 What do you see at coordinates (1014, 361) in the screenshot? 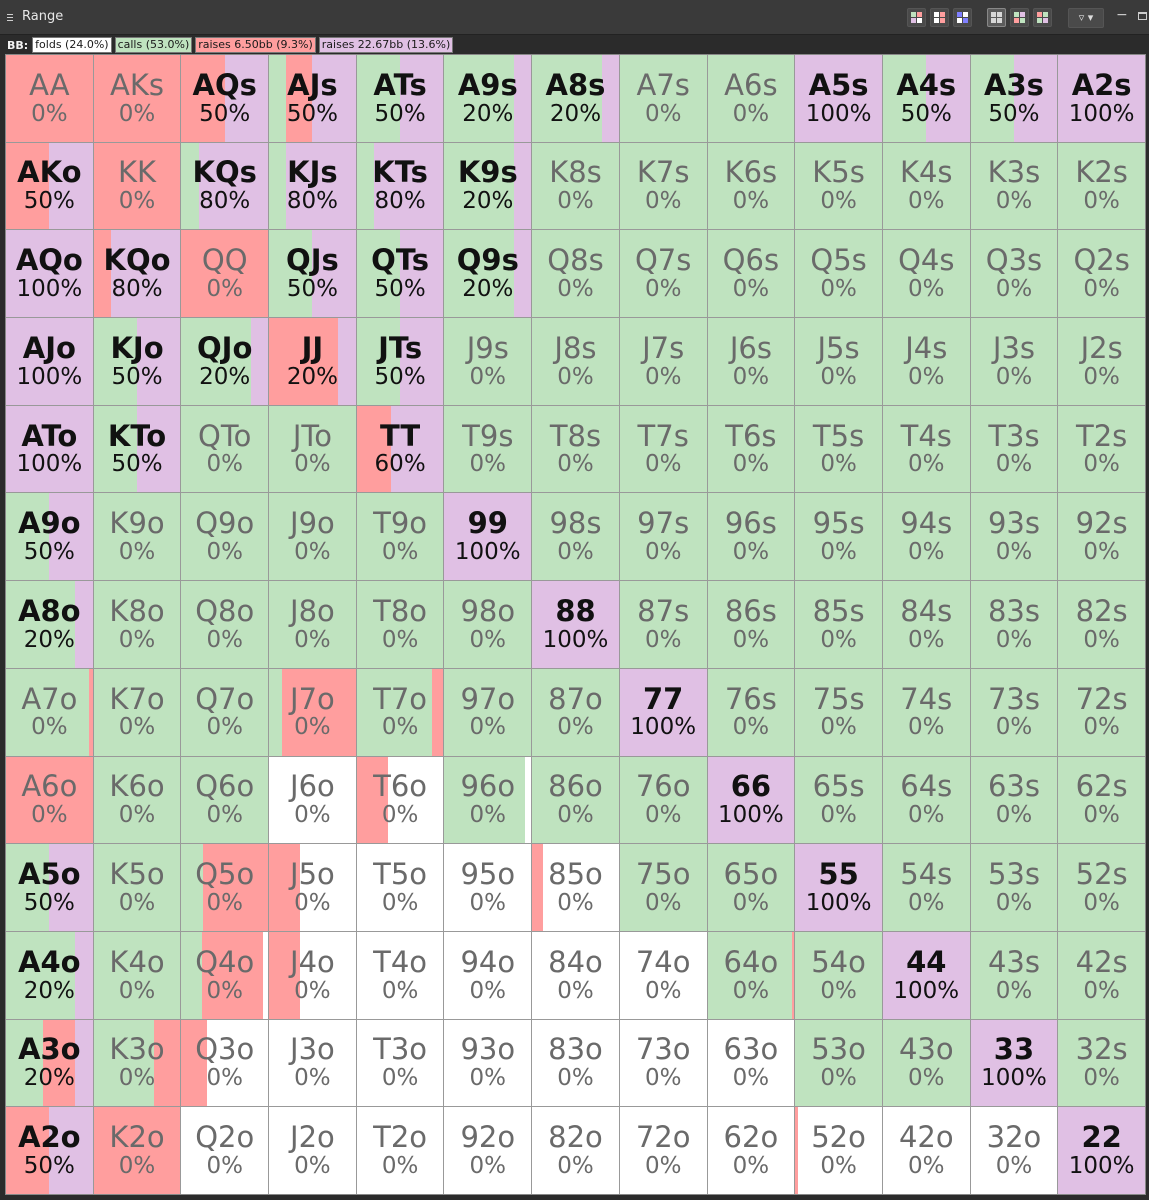
I see `hand-cell-J3s: J3s 0%` at bounding box center [1014, 361].